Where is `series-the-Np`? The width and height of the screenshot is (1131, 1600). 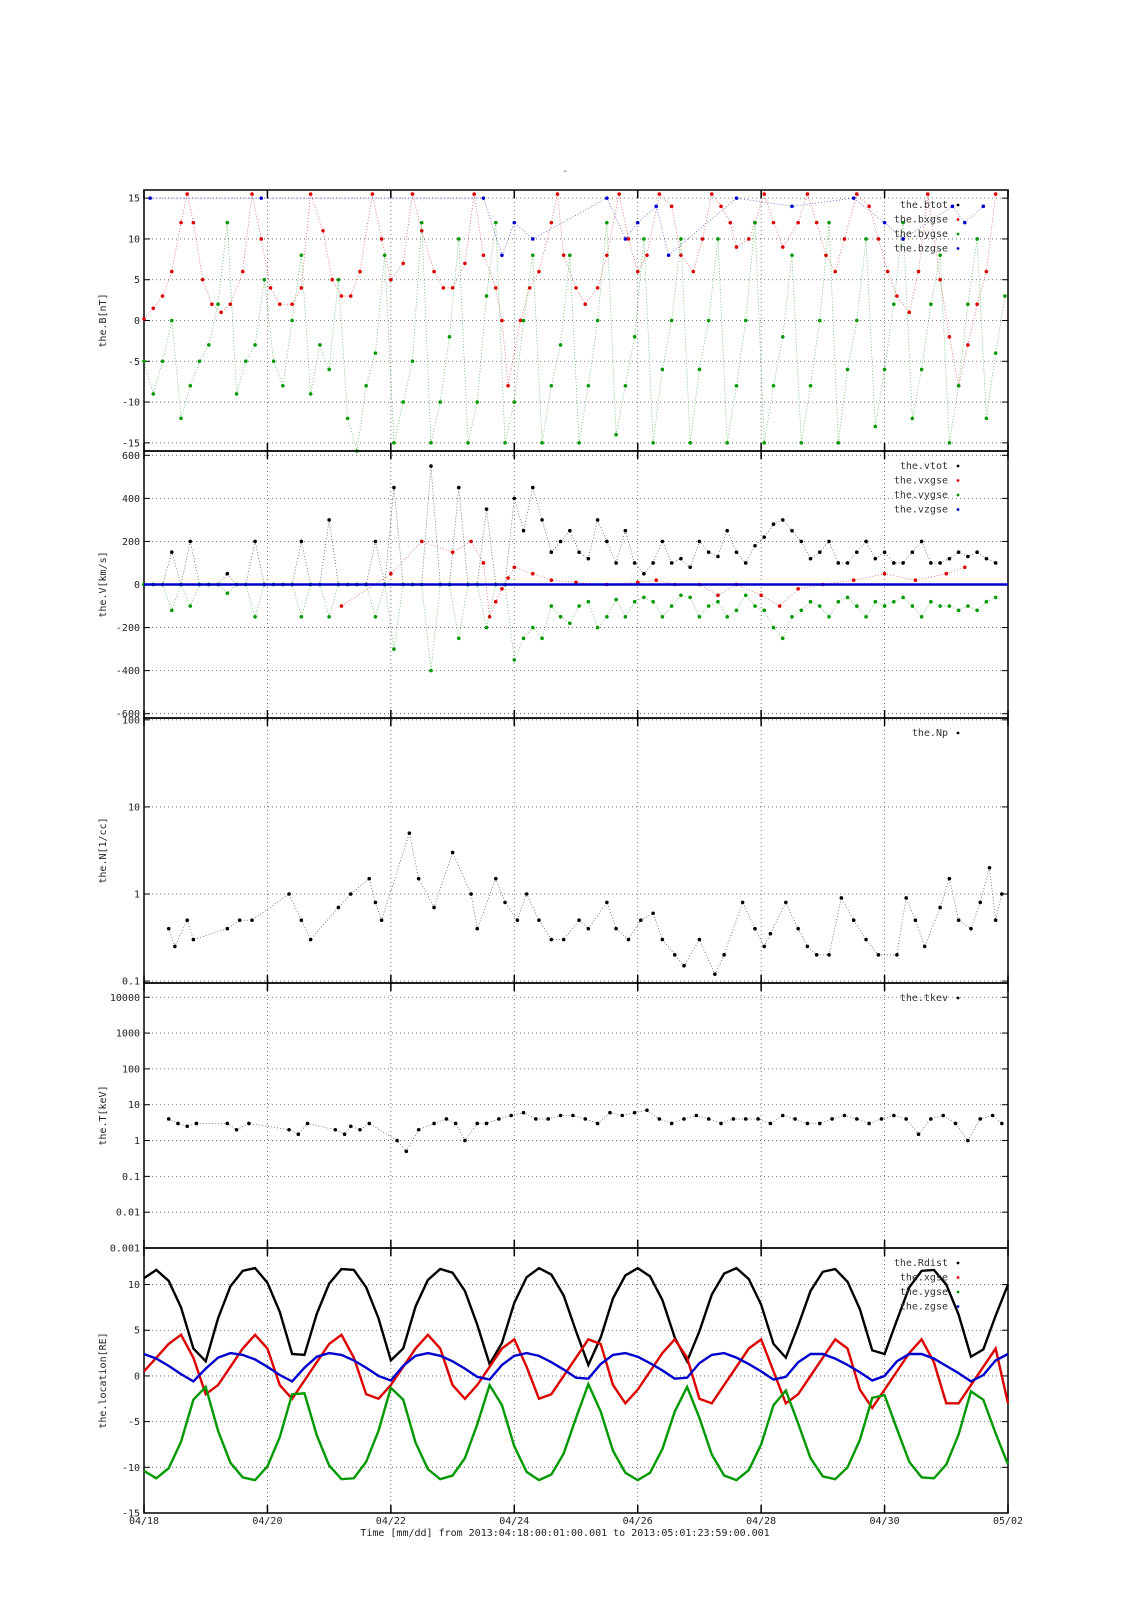
series-the-Np is located at coordinates (585, 903).